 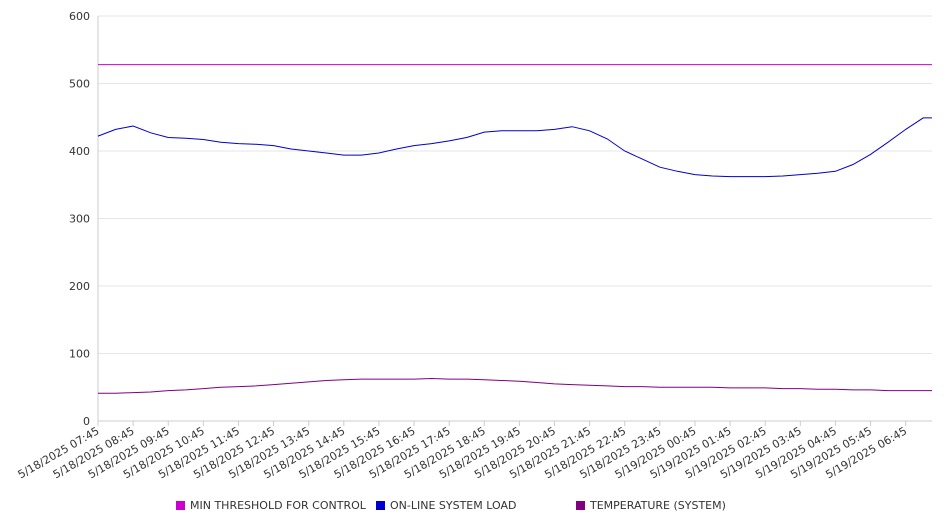 I want to click on legend-label: MIN THRESHOLD FOR CONTROL, so click(x=278, y=505).